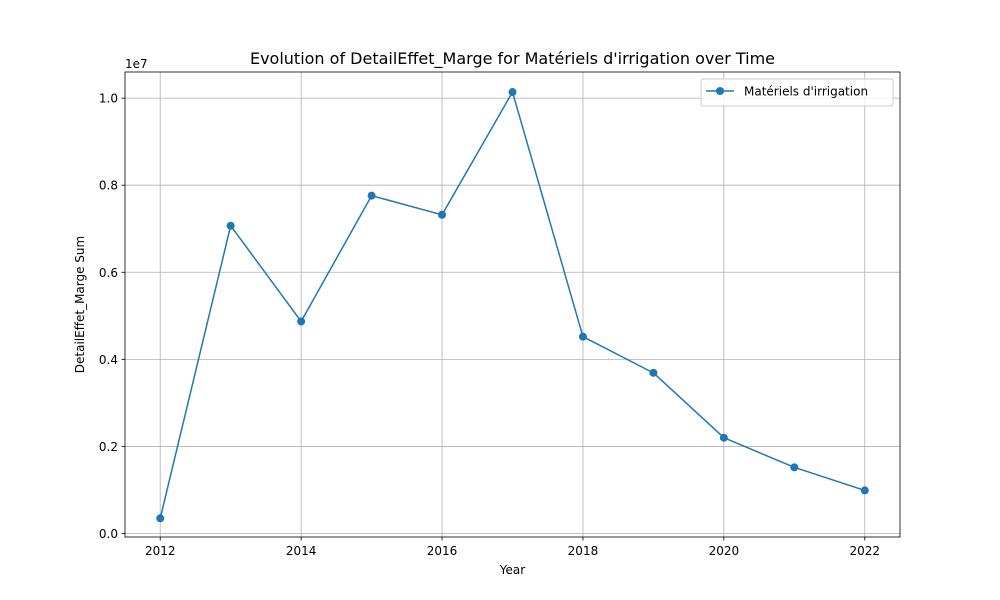  I want to click on legend-marker, so click(720, 91).